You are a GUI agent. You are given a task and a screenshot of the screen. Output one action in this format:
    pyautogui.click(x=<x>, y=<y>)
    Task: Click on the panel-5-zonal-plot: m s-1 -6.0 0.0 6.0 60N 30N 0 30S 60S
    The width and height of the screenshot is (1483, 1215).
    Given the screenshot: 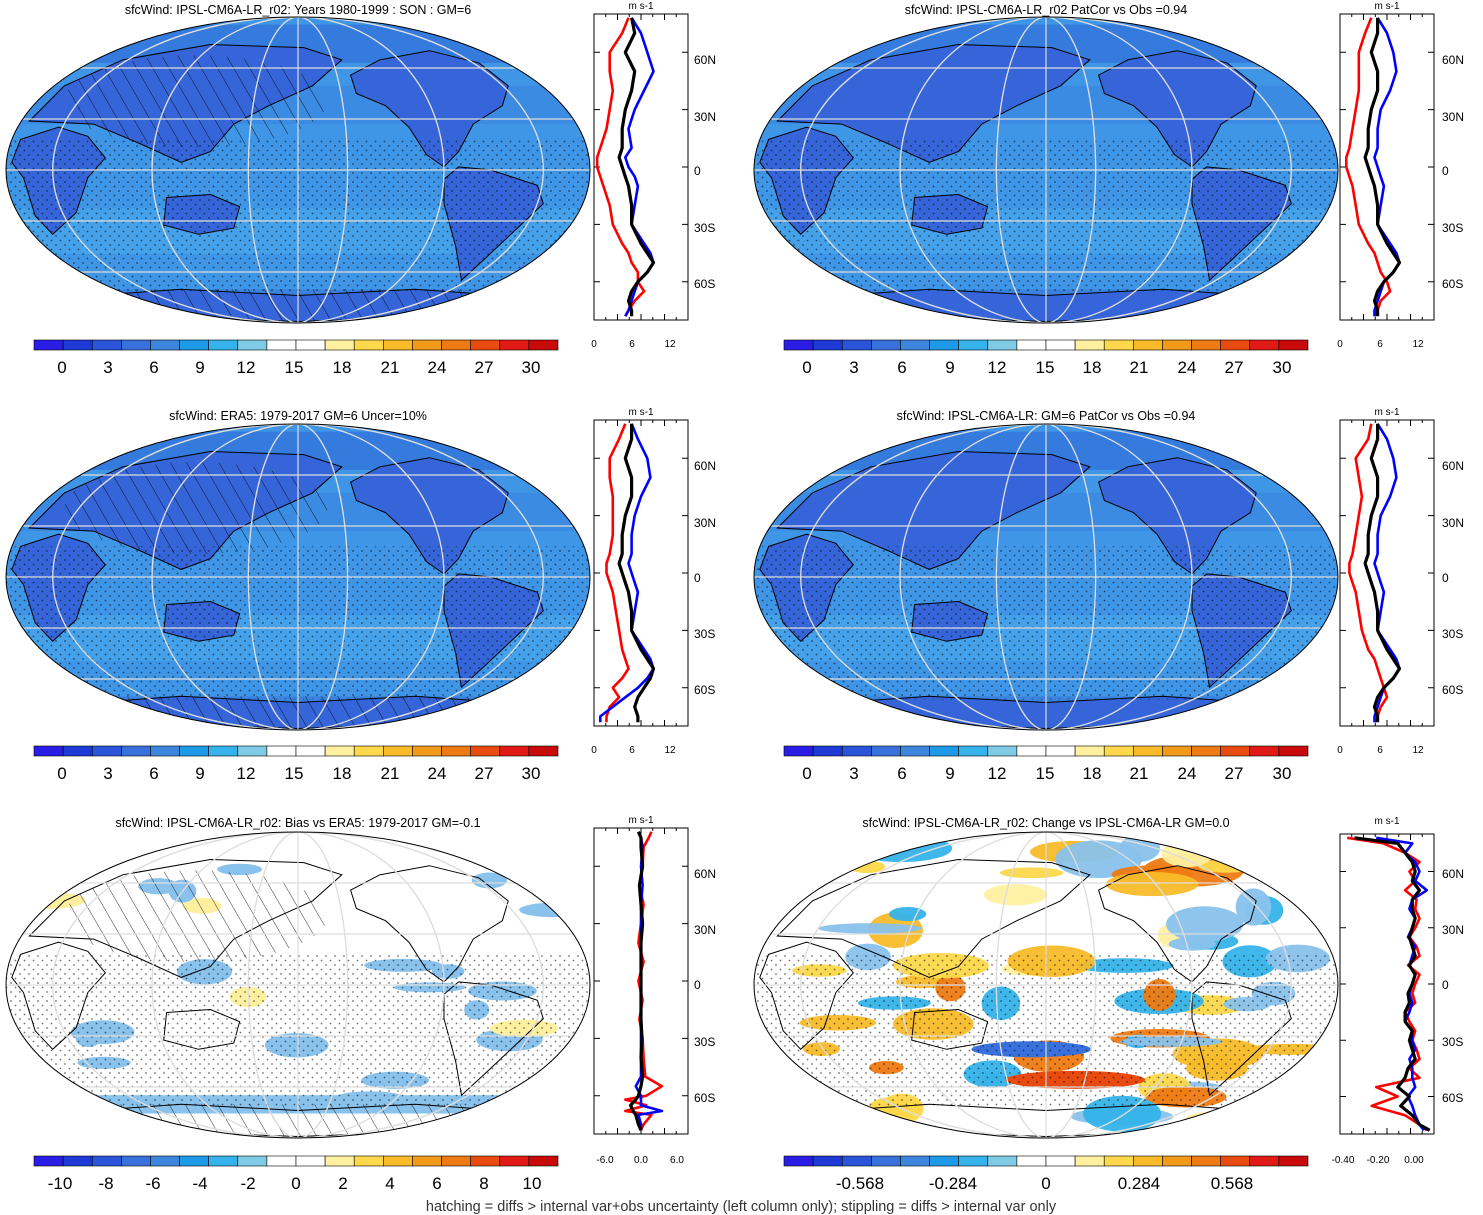 What is the action you would take?
    pyautogui.click(x=654, y=990)
    